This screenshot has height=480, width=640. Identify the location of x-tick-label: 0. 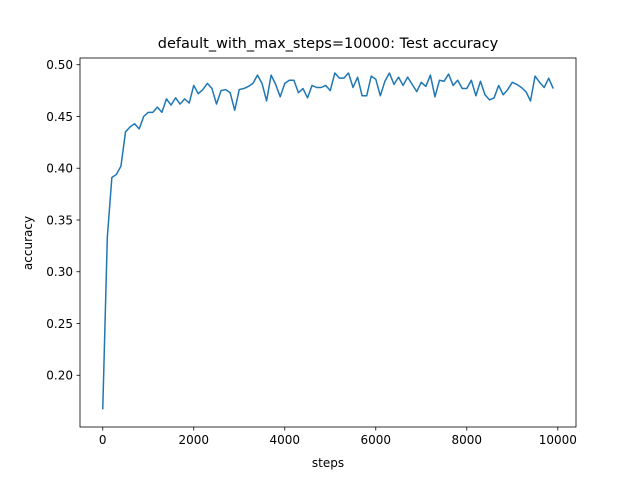
(103, 440).